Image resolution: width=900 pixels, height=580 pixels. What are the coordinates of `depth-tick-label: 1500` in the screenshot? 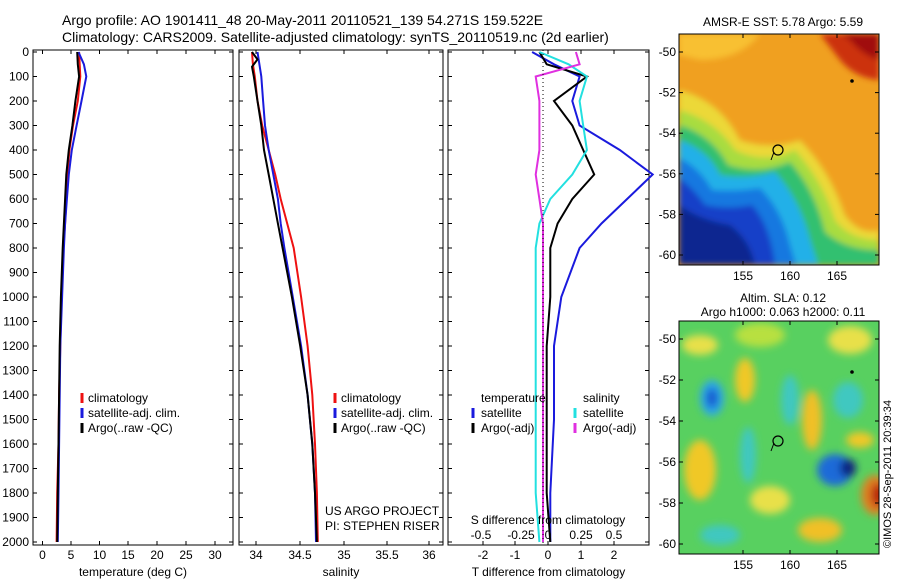 It's located at (15, 420).